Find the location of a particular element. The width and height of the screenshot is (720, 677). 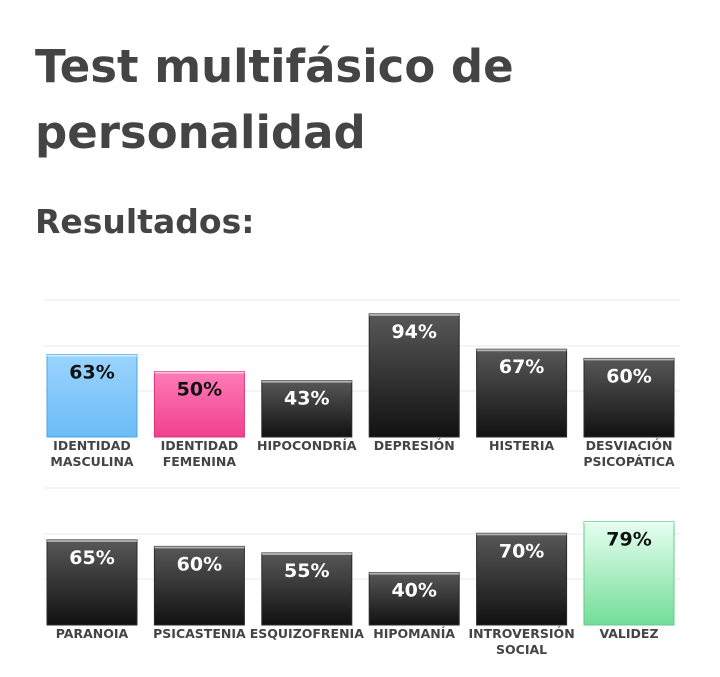

tick-label: PSICOPÁTICA is located at coordinates (629, 461).